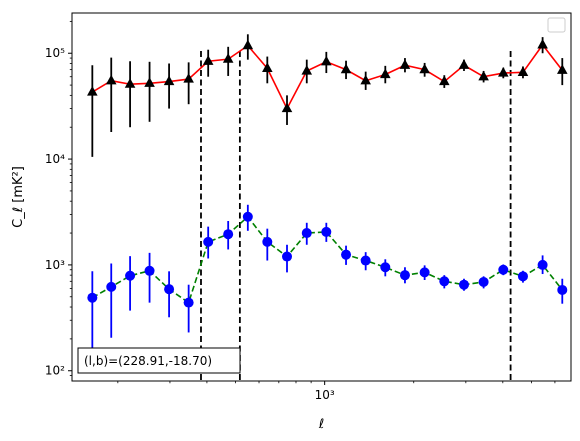 The height and width of the screenshot is (441, 580). What do you see at coordinates (148, 361) in the screenshot?
I see `annotation-text: (l,b)=(228.91,-18.70)` at bounding box center [148, 361].